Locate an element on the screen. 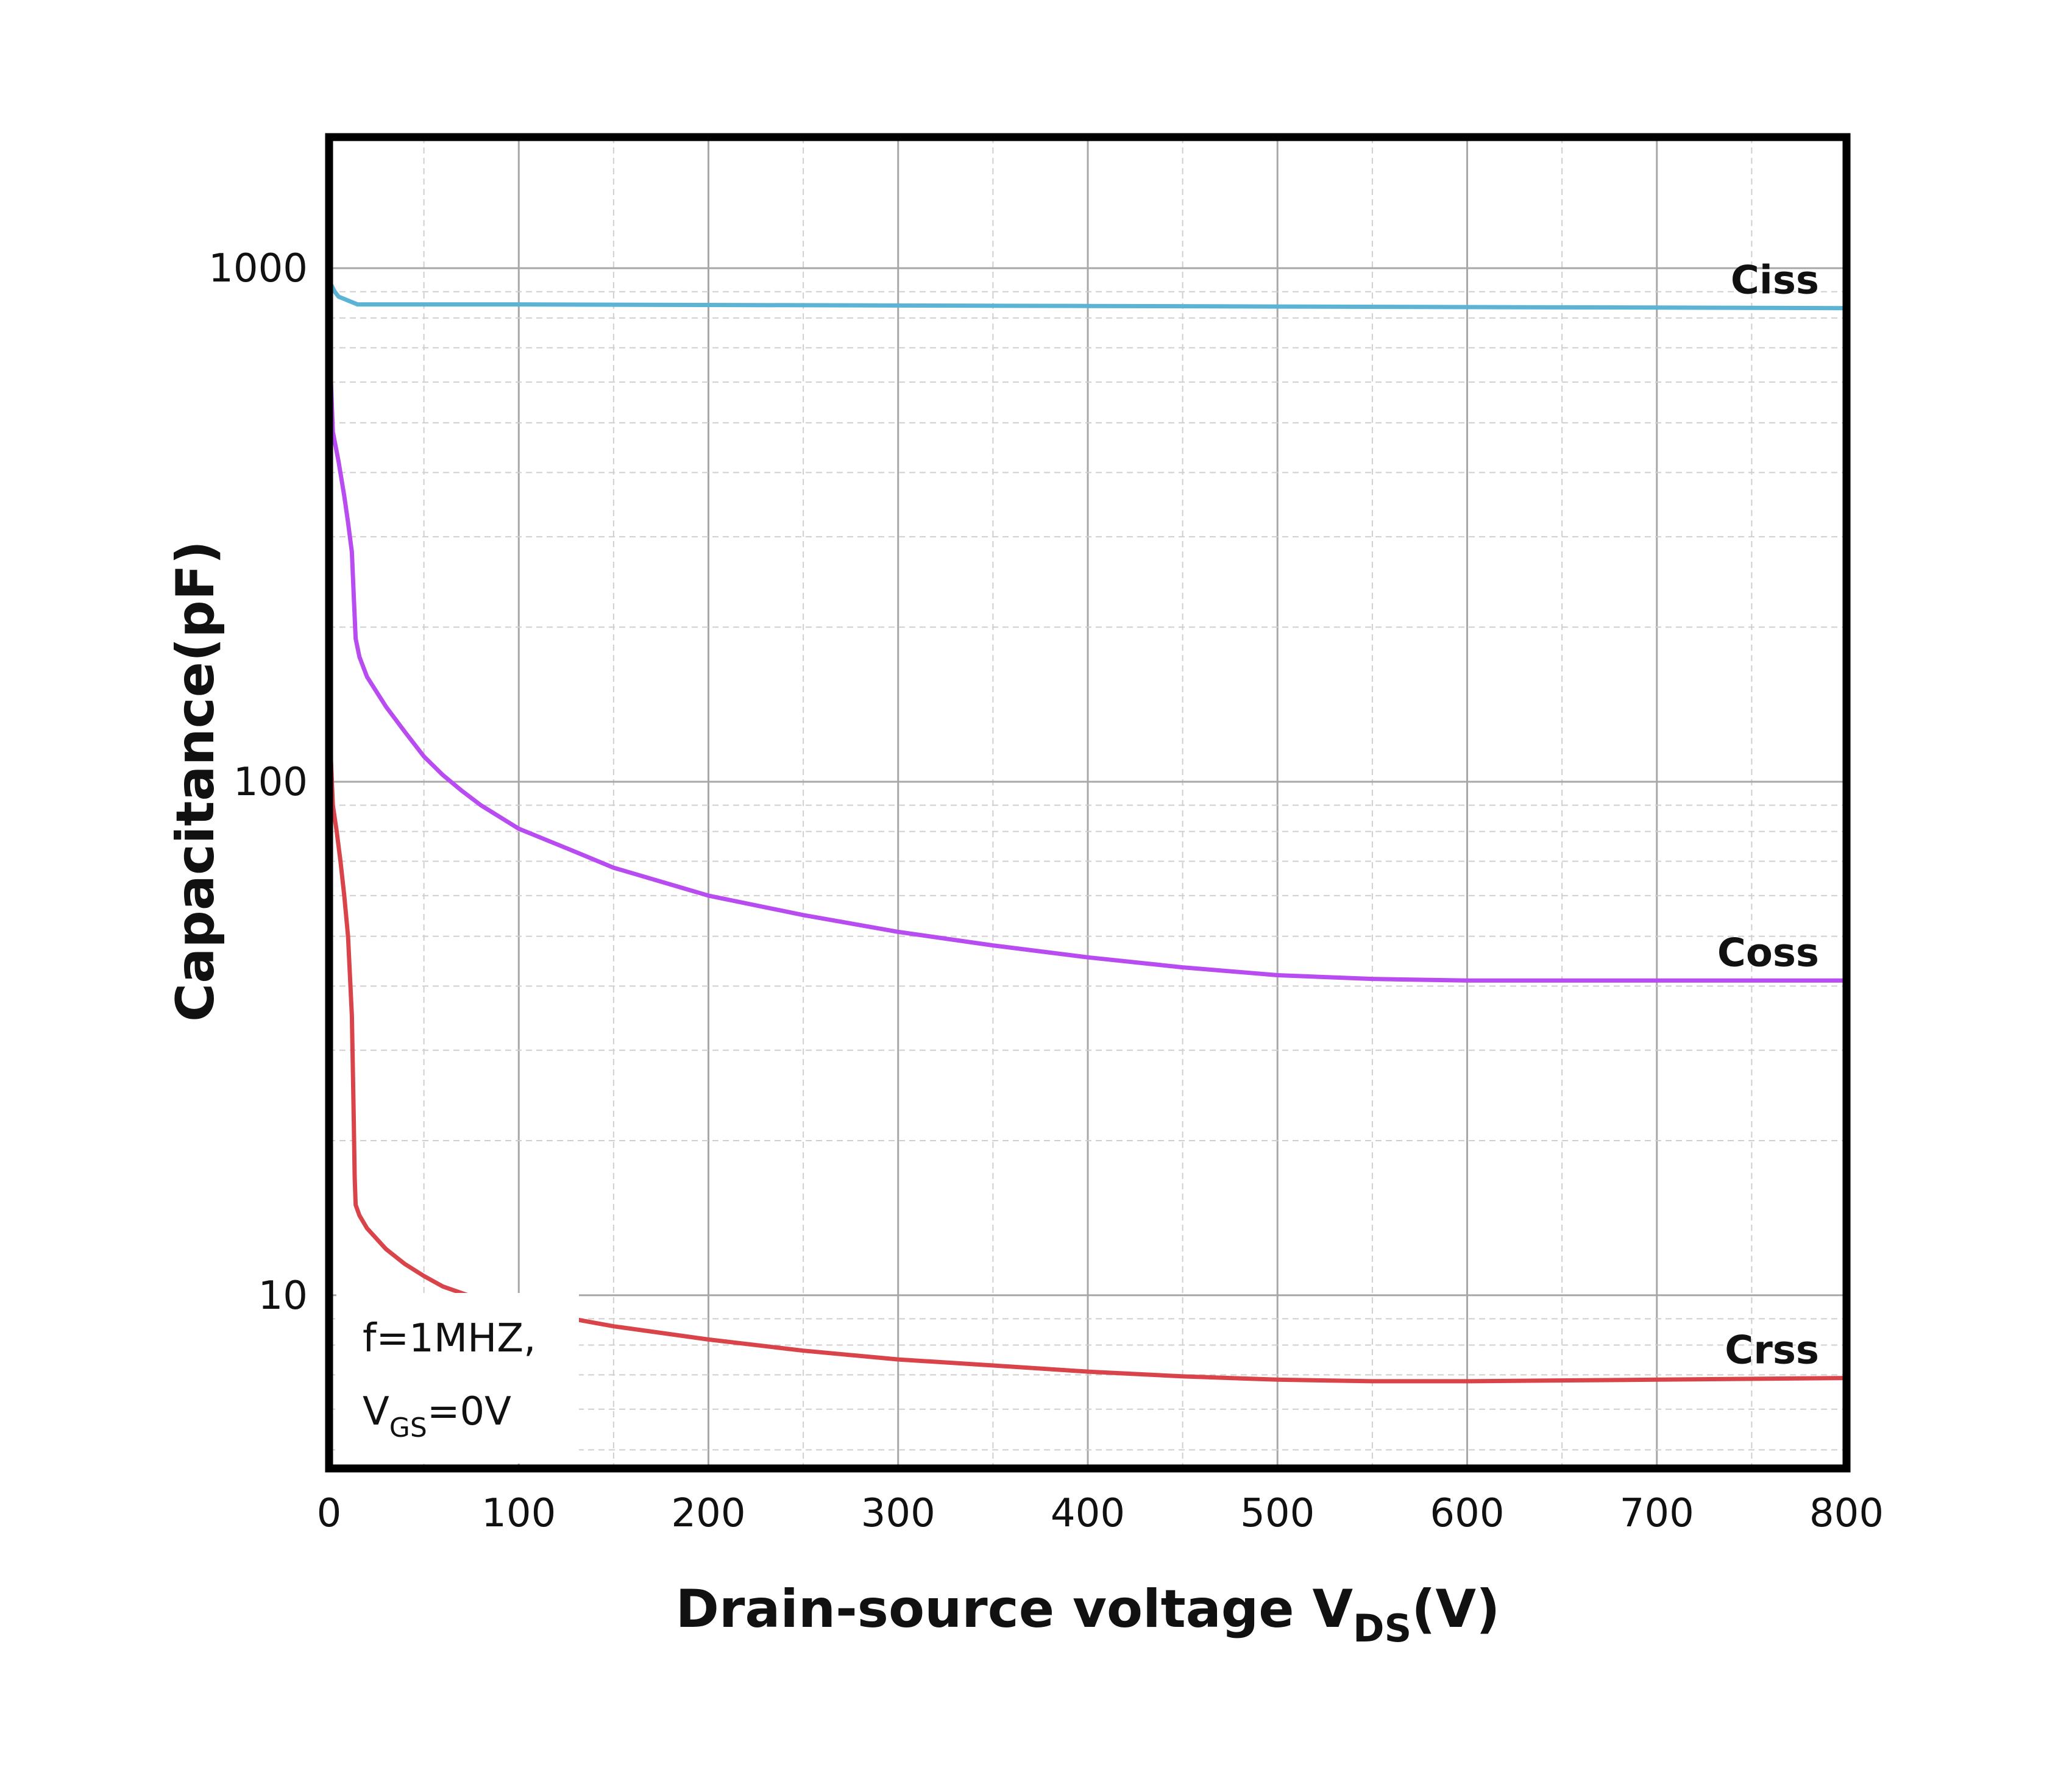 This screenshot has height=1767, width=2072. conditions-note-box is located at coordinates (457, 1378).